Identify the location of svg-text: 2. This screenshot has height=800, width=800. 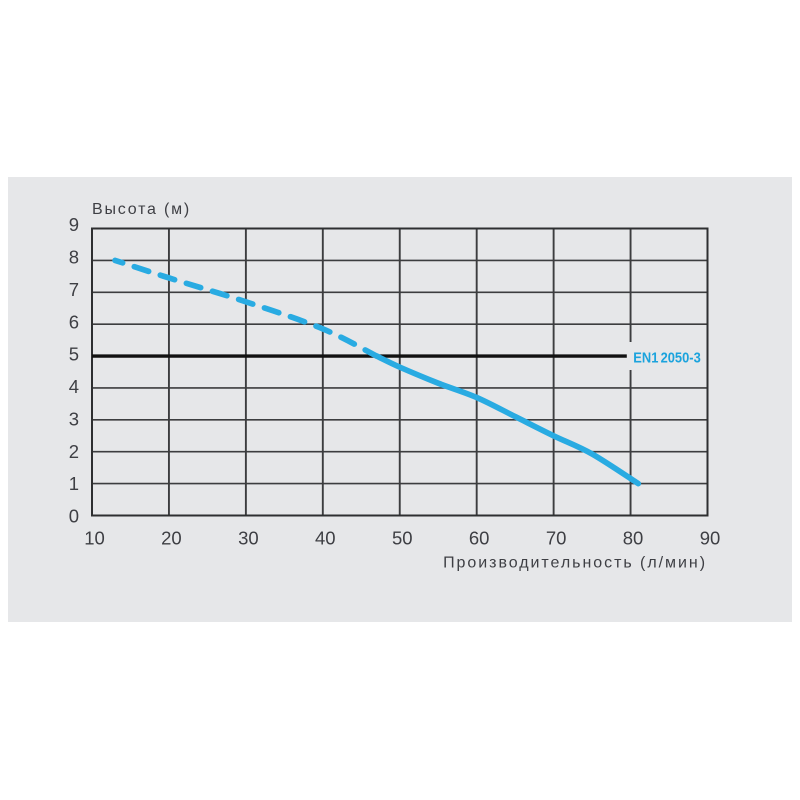
(74, 451).